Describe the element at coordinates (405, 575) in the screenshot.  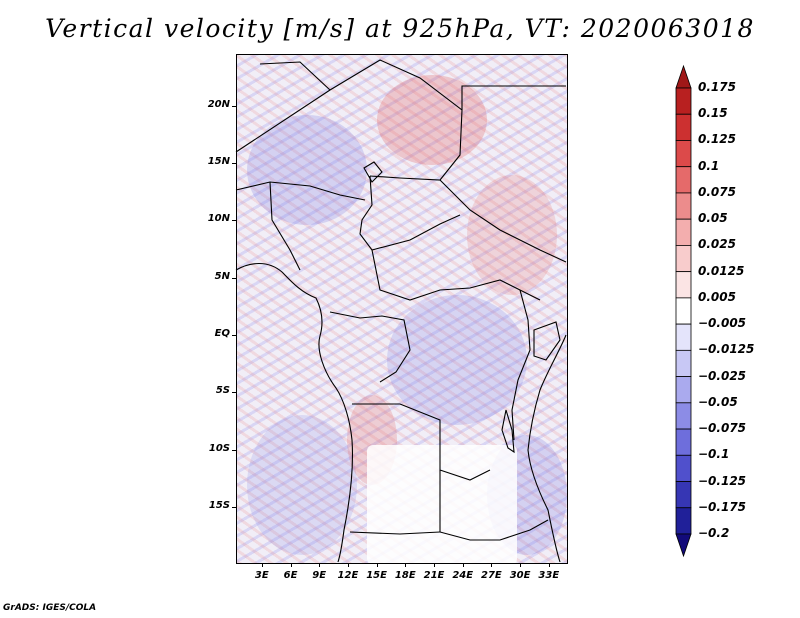
I see `longitude-label: 18E` at that location.